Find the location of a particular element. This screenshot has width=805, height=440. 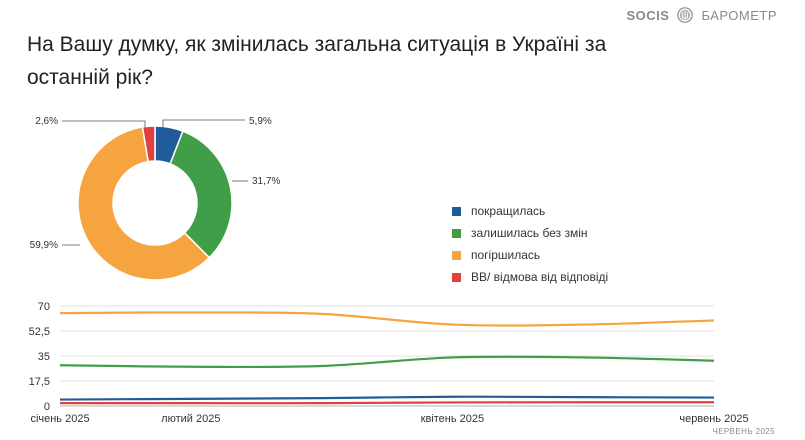

slice-label-same: 31,7% is located at coordinates (266, 181).